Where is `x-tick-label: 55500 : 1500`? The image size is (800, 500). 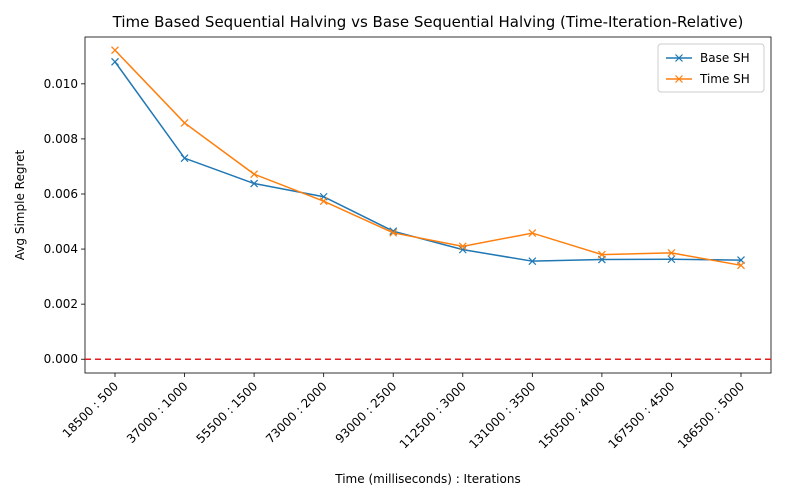 x-tick-label: 55500 : 1500 is located at coordinates (226, 412).